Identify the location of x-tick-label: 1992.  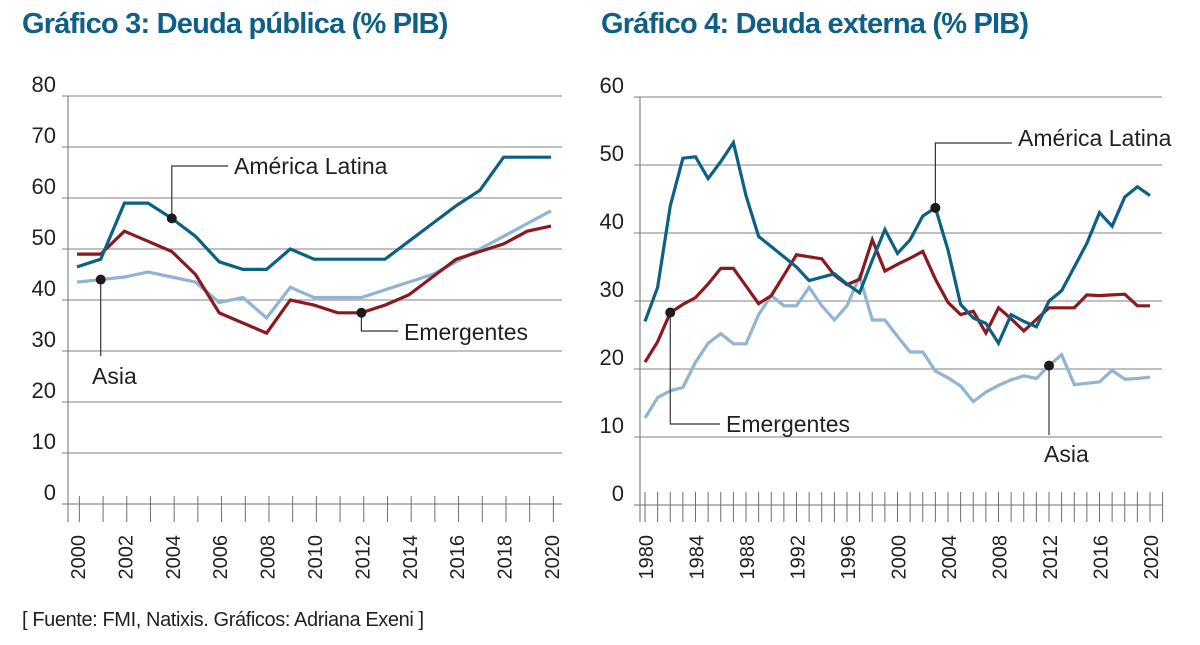
(799, 557).